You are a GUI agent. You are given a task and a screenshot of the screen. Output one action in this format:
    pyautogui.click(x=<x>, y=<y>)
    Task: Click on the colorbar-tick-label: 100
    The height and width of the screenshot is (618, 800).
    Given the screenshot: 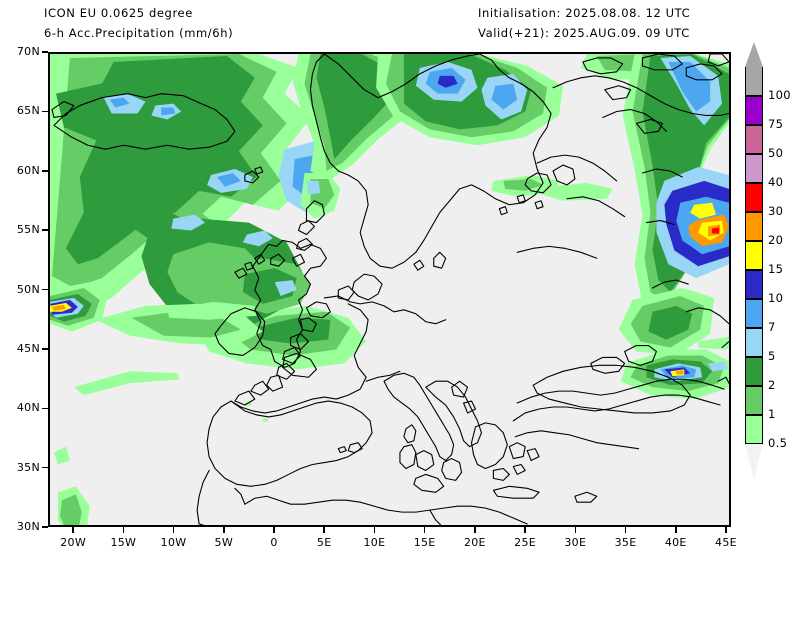 What is the action you would take?
    pyautogui.click(x=779, y=95)
    